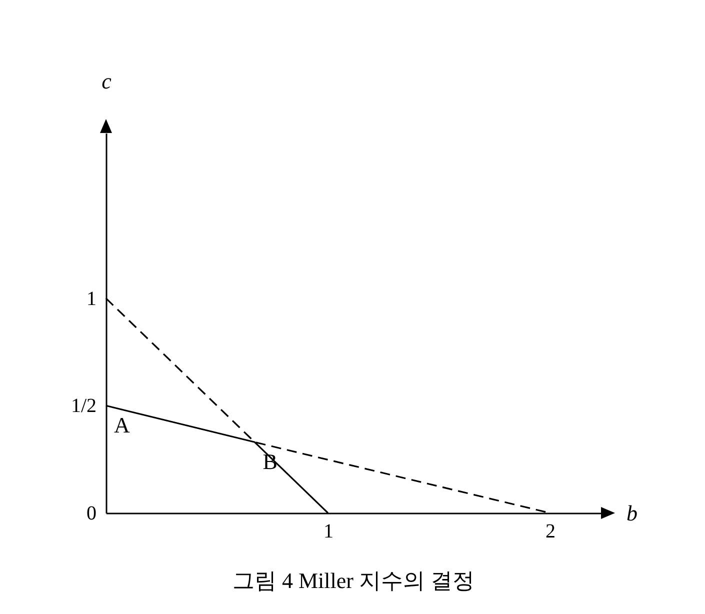  What do you see at coordinates (83, 406) in the screenshot?
I see `y-tick-label: 1/2` at bounding box center [83, 406].